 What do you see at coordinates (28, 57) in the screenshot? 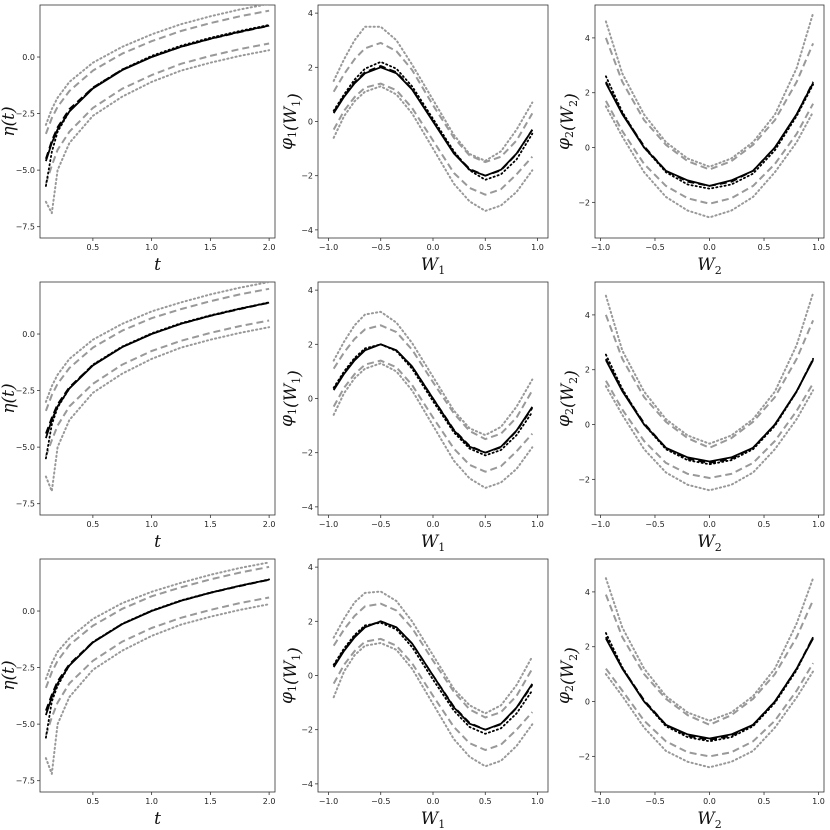
I see `y-tick-label: 0.0` at bounding box center [28, 57].